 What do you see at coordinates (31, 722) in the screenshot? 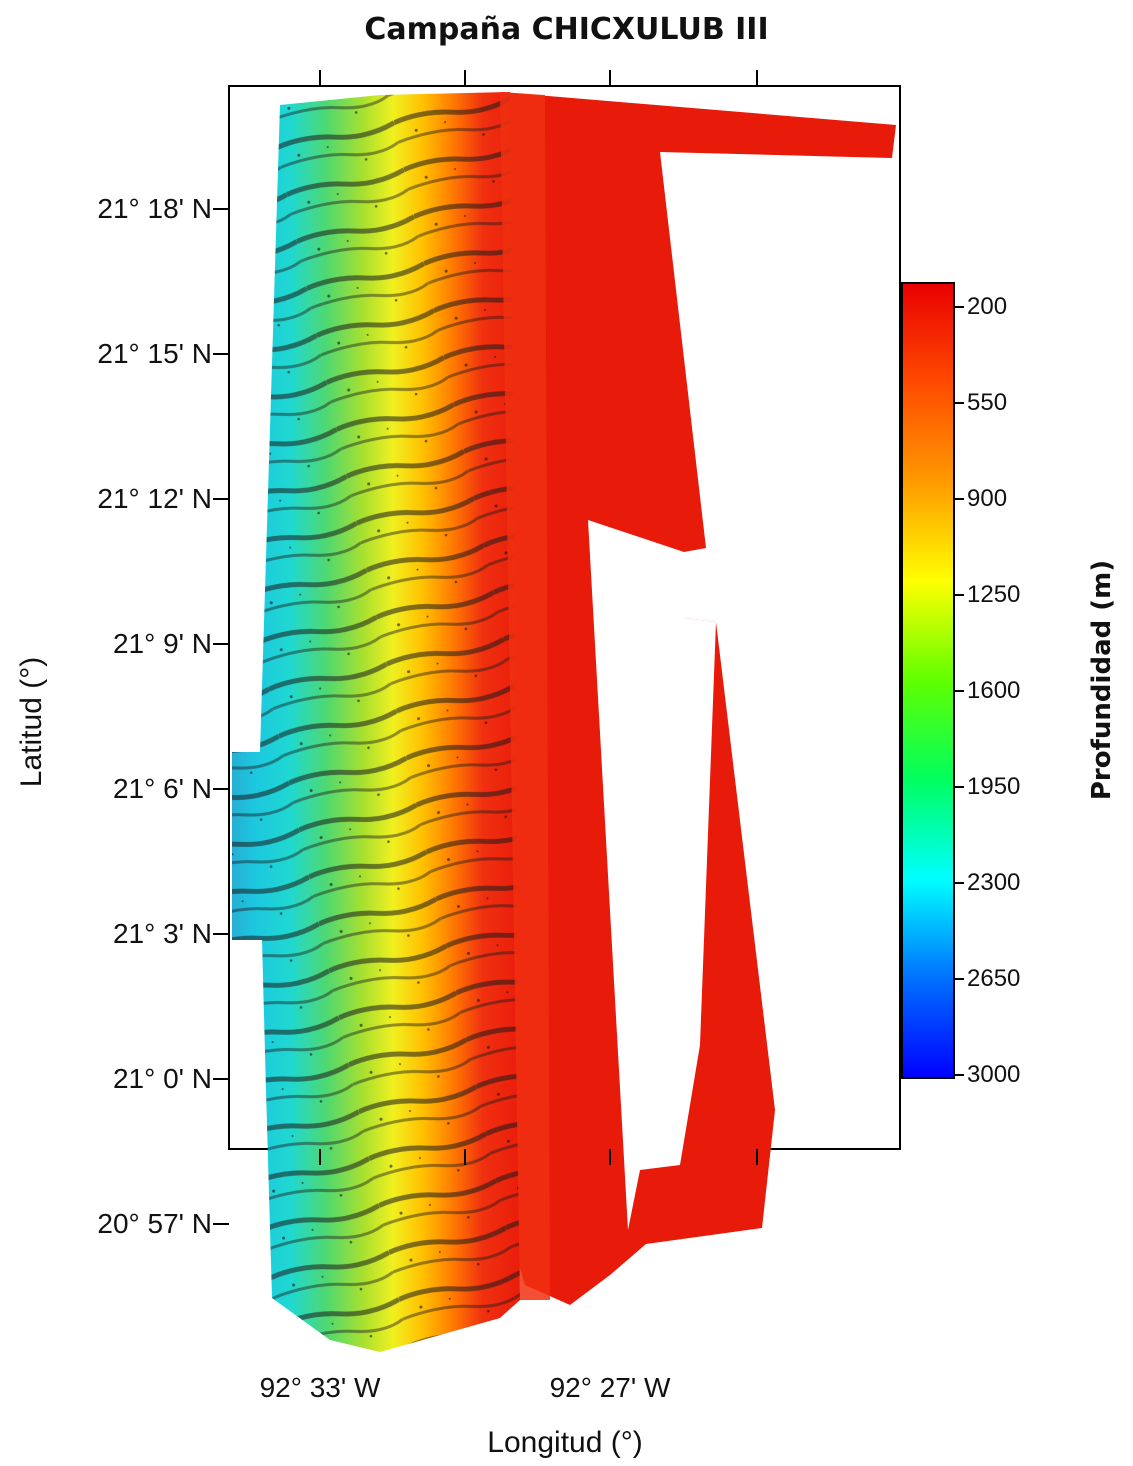
I see `y-axis-label: Latitud (°)` at bounding box center [31, 722].